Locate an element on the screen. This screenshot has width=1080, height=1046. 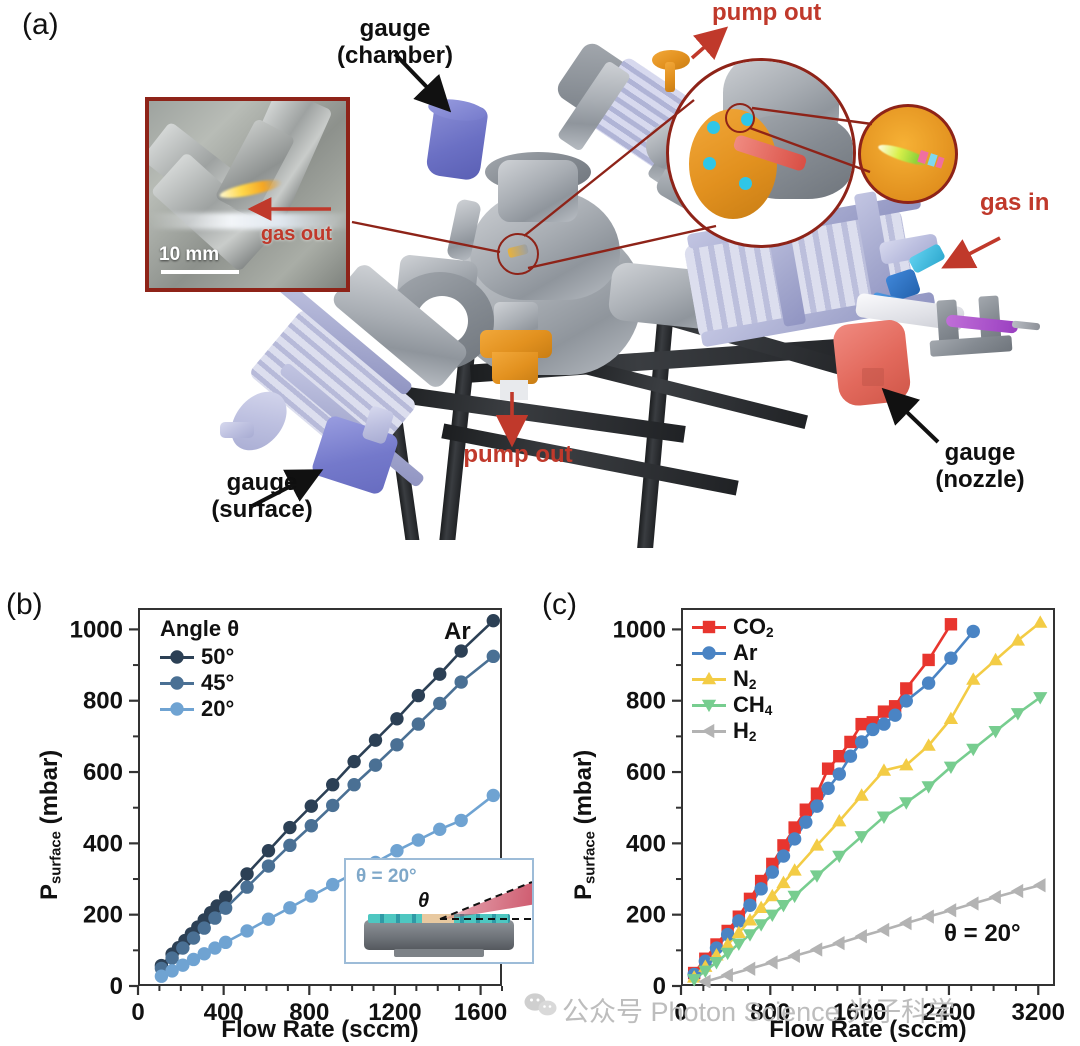
gauge-nozzle-label is located at coordinates (873, 377).